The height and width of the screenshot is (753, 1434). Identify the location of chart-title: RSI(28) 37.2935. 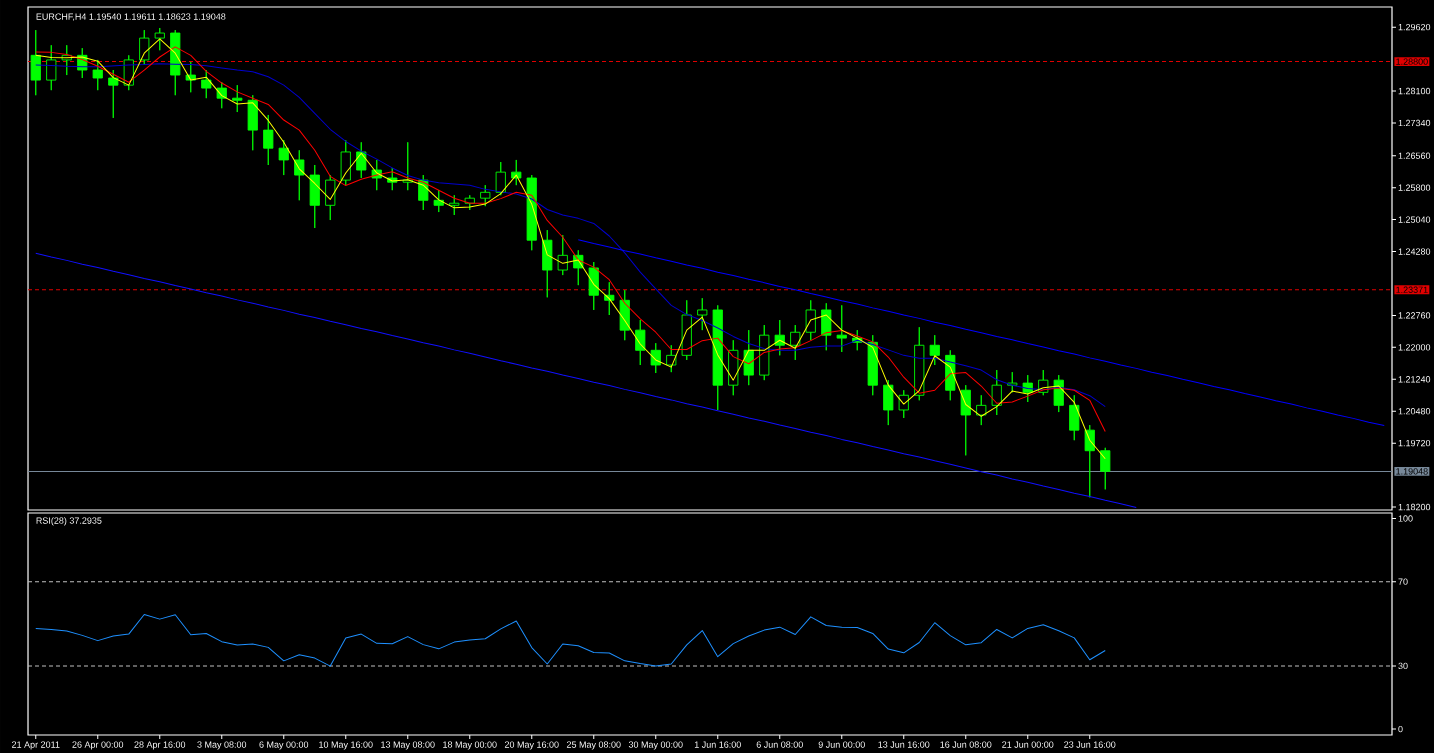
(69, 521).